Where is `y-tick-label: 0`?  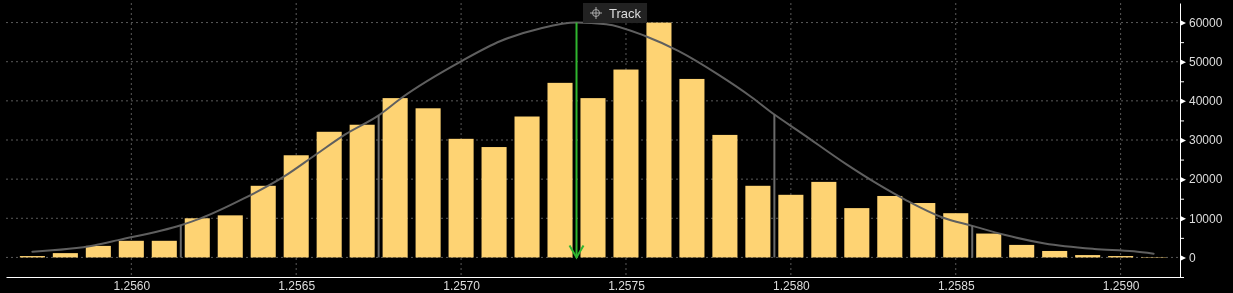
y-tick-label: 0 is located at coordinates (1192, 257).